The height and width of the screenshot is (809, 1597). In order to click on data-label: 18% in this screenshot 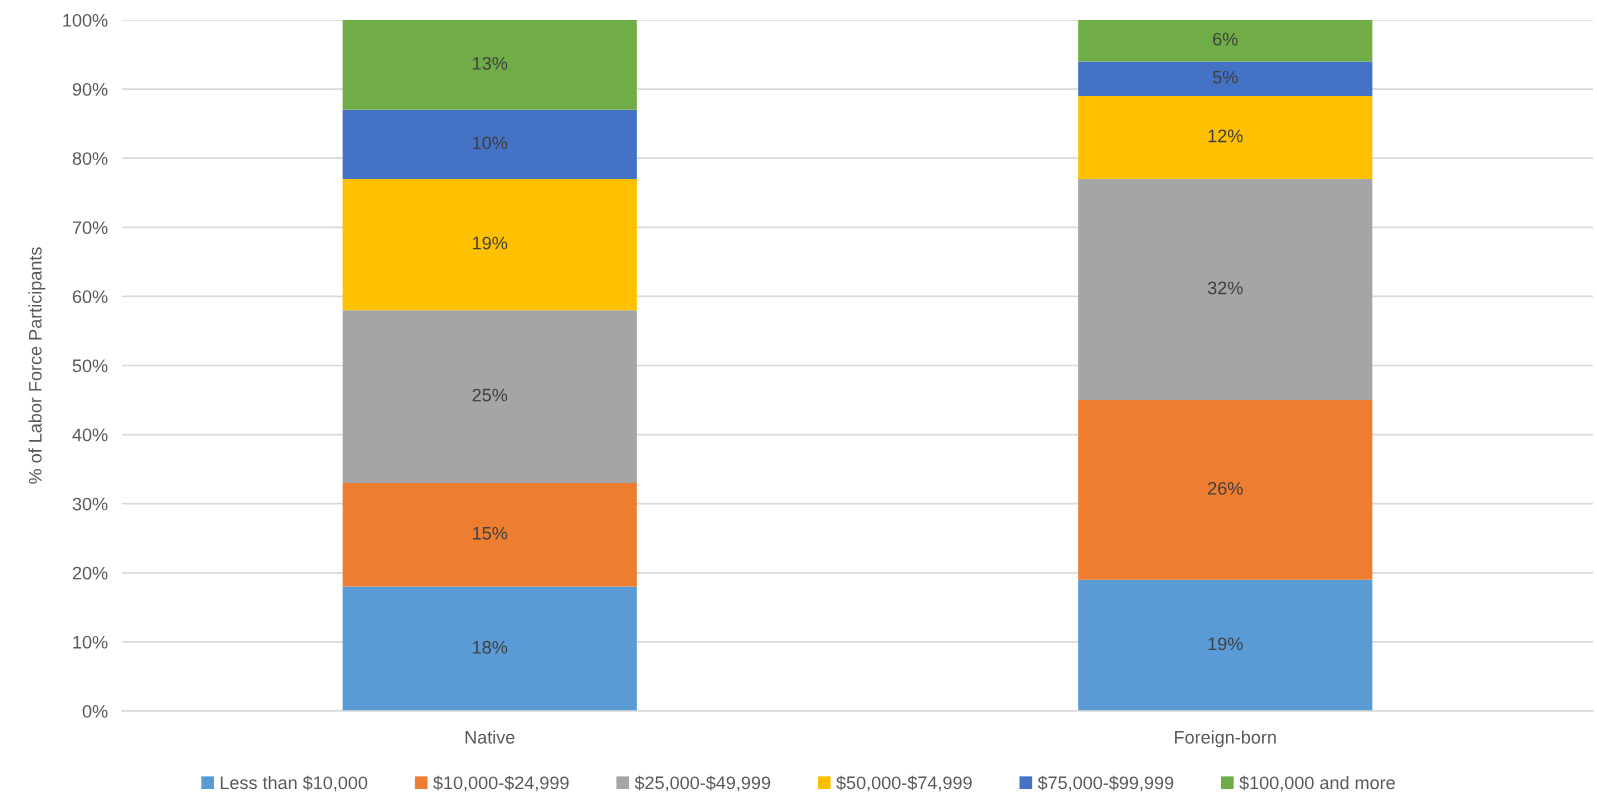, I will do `click(490, 647)`.